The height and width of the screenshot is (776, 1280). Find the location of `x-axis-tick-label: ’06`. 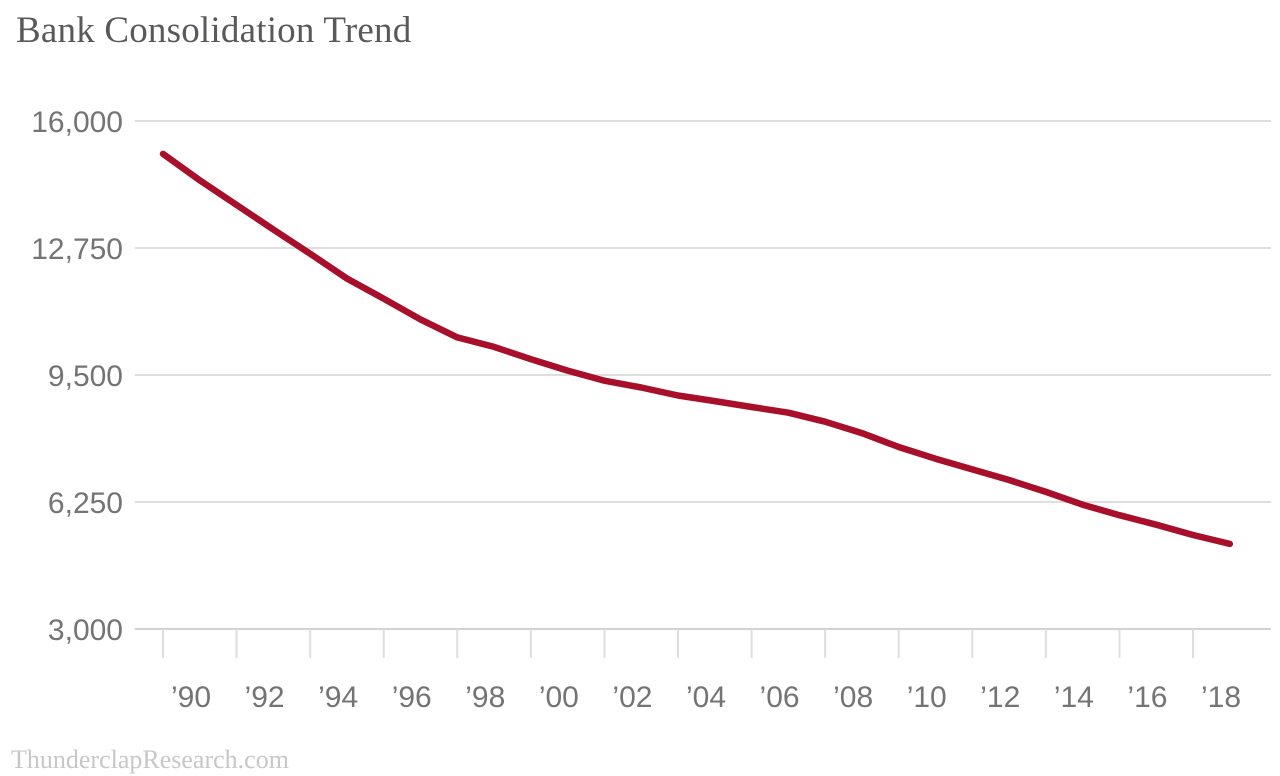

x-axis-tick-label: ’06 is located at coordinates (780, 697).